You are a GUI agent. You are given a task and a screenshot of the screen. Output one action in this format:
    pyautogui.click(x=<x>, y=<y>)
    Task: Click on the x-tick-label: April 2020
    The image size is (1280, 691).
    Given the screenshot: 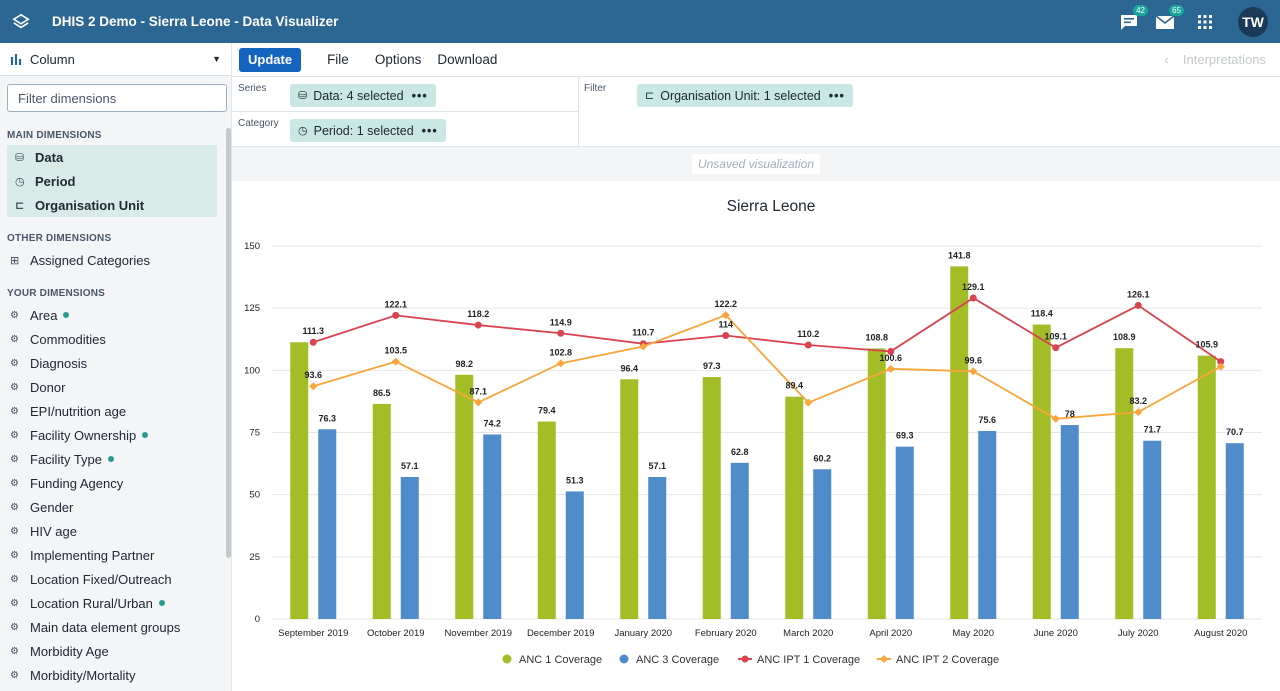 What is the action you would take?
    pyautogui.click(x=890, y=633)
    